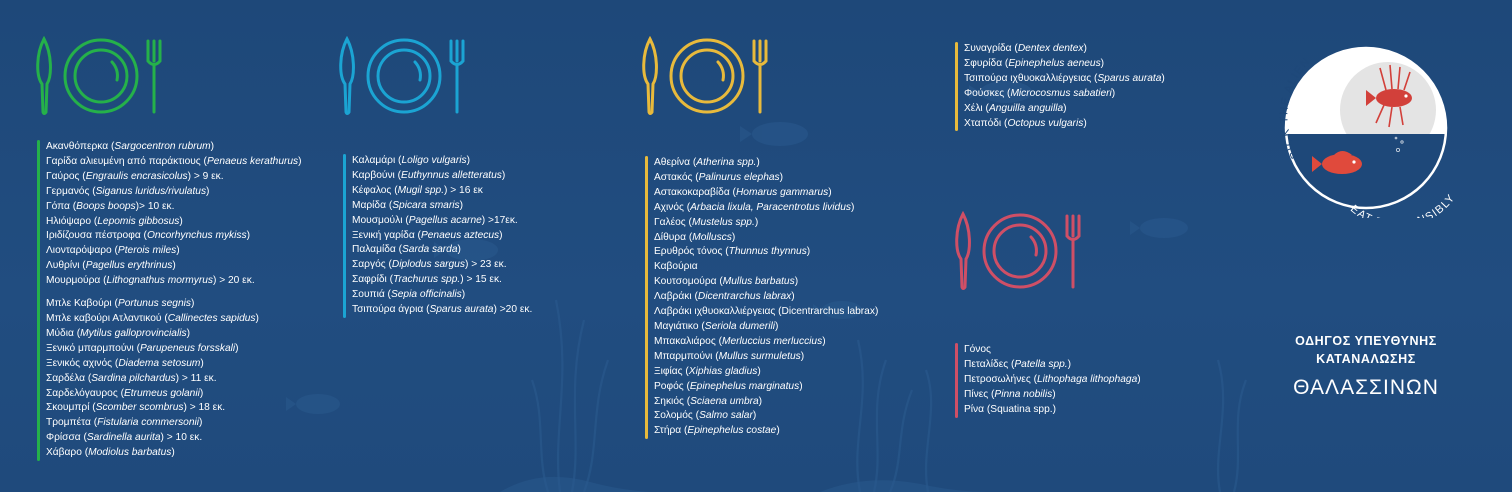 The width and height of the screenshot is (1512, 492). I want to click on species-item: Μπακαλιάρος (Merluccius merluccius), so click(740, 341).